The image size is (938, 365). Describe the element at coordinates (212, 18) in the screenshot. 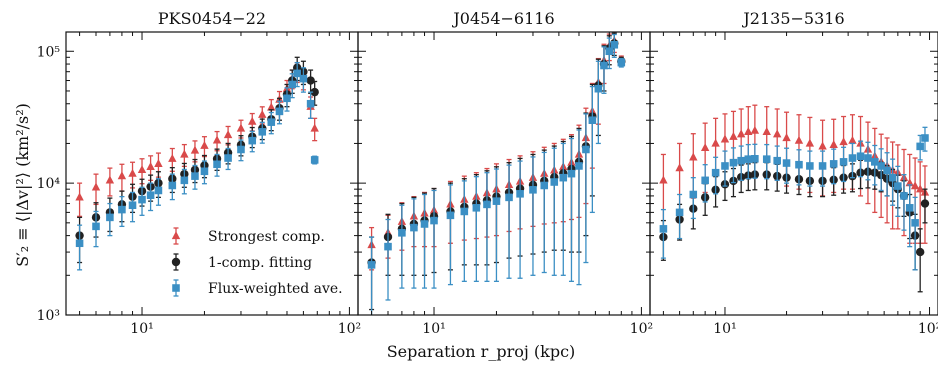

I see `panel-title: PKS0454−22` at that location.